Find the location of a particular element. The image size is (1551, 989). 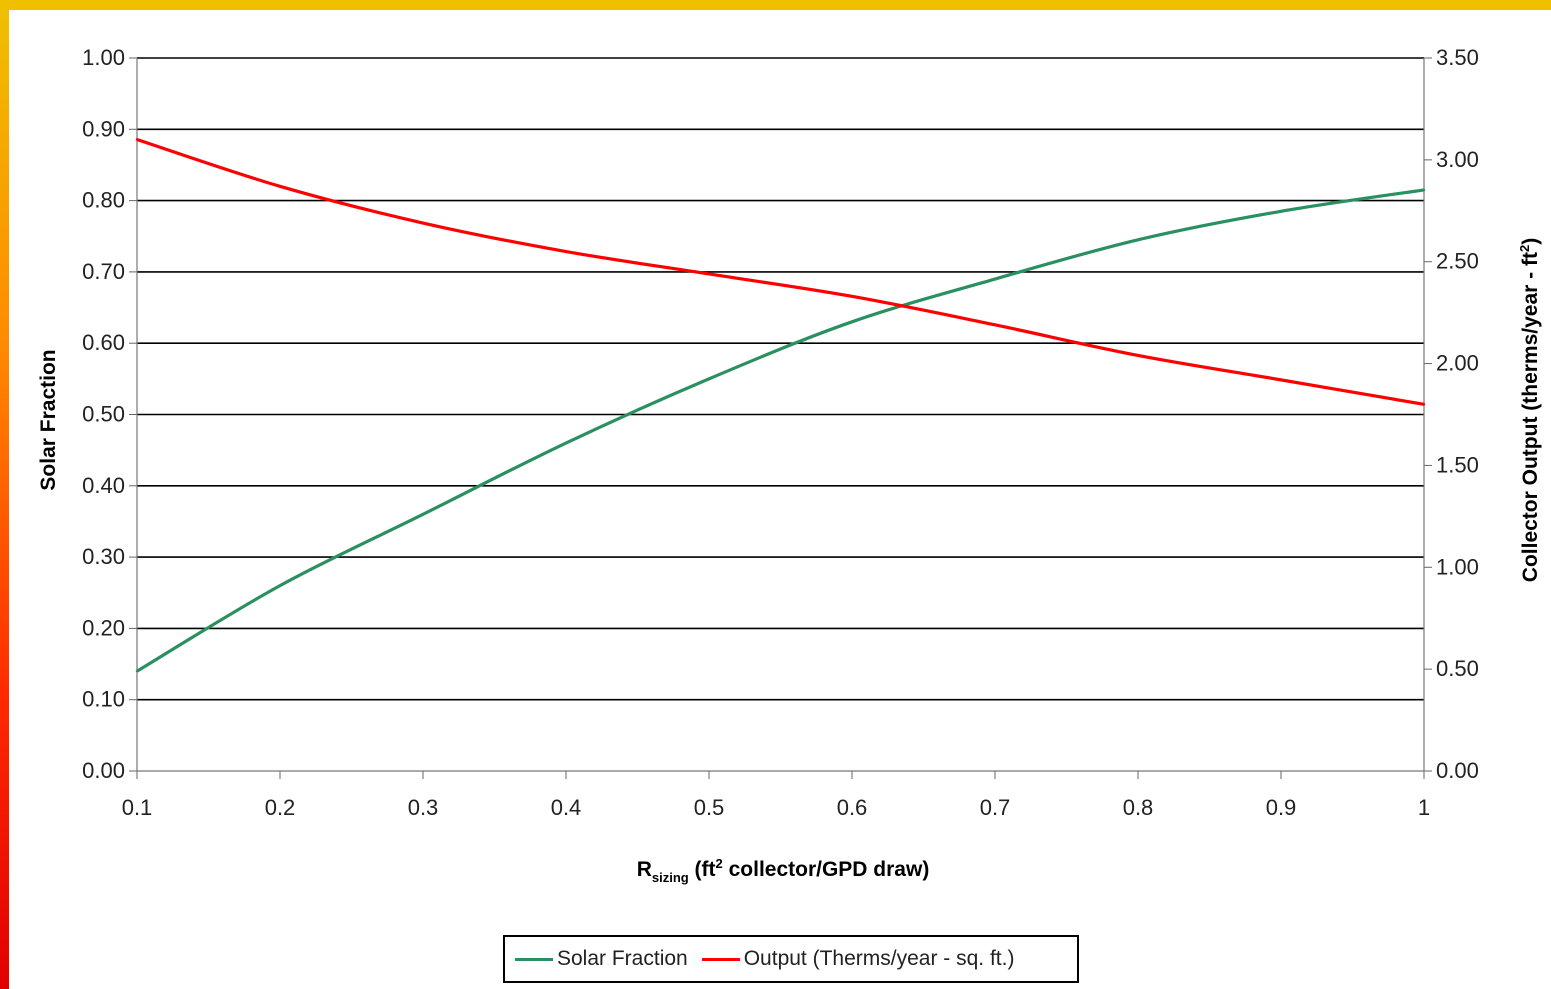

x-tick-label: 0.9 is located at coordinates (1281, 807).